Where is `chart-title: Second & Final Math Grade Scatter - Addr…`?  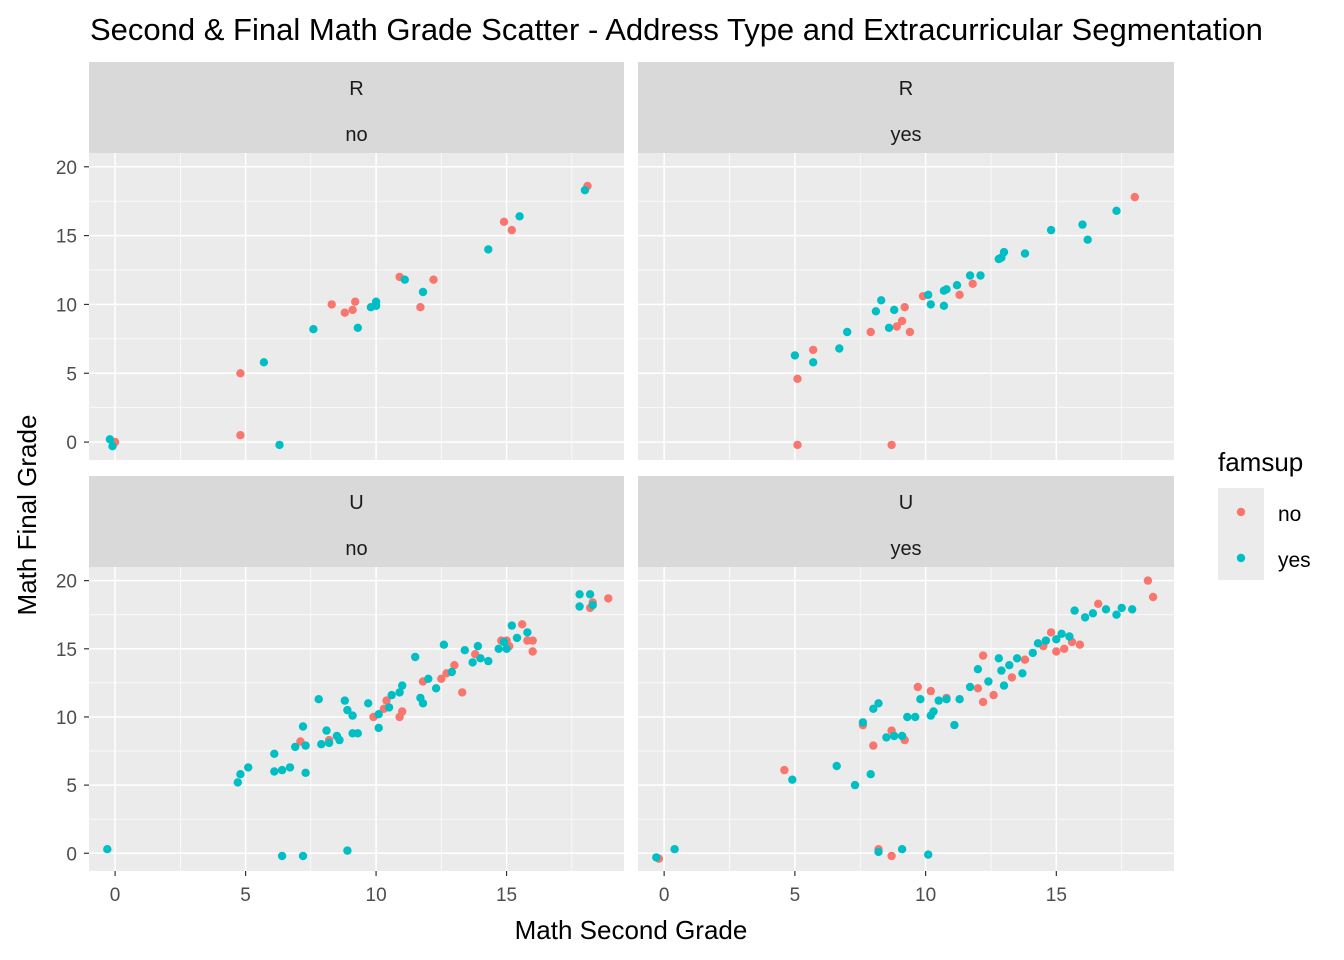
chart-title: Second & Final Math Grade Scatter - Addr… is located at coordinates (676, 29).